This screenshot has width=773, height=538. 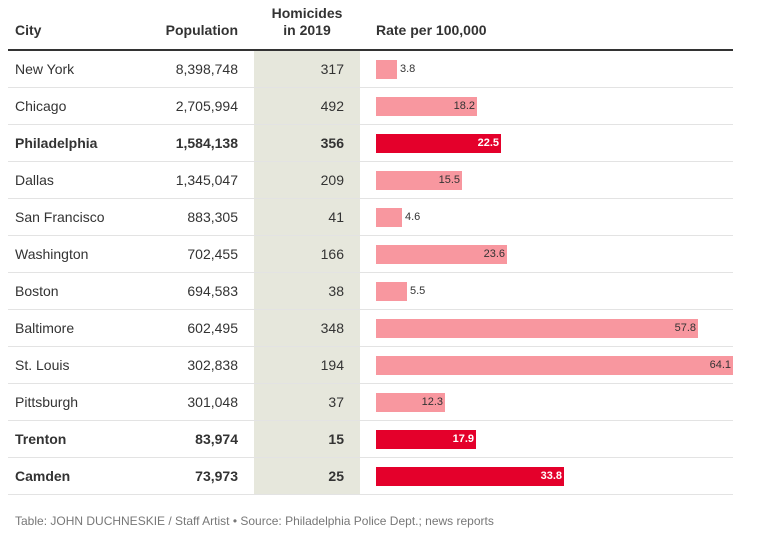 I want to click on rate-bar-label: 64.1, so click(x=720, y=365).